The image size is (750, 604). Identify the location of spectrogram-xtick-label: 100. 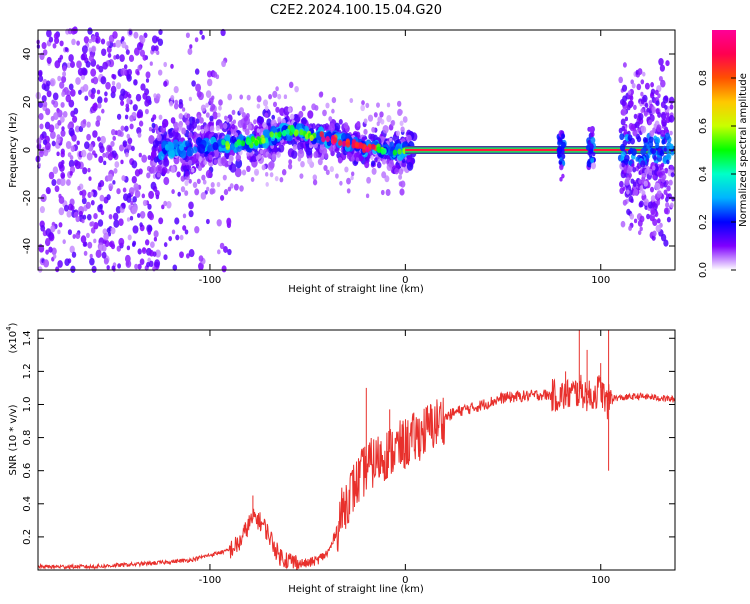
(600, 280).